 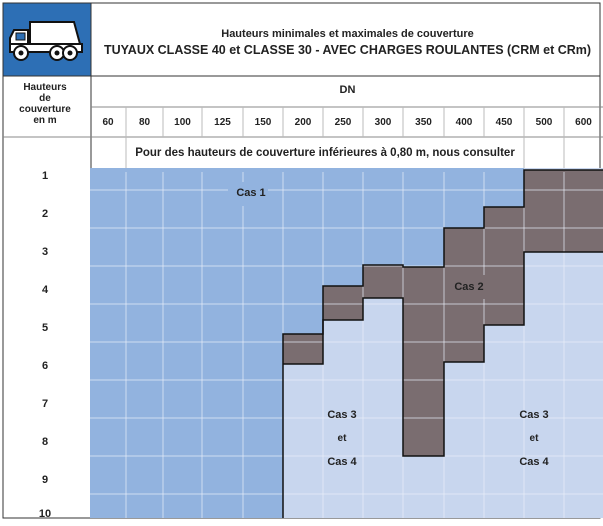 I want to click on cas3-label-left: Cas 3, so click(x=342, y=415).